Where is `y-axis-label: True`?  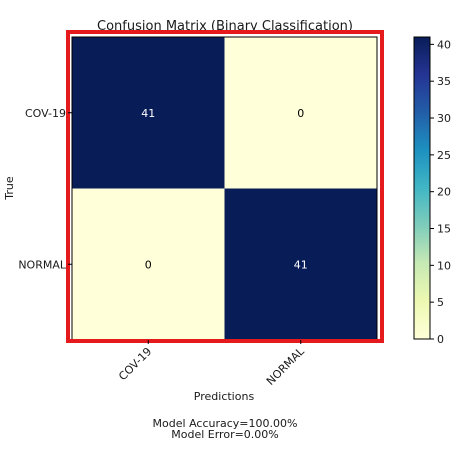 y-axis-label: True is located at coordinates (9, 188).